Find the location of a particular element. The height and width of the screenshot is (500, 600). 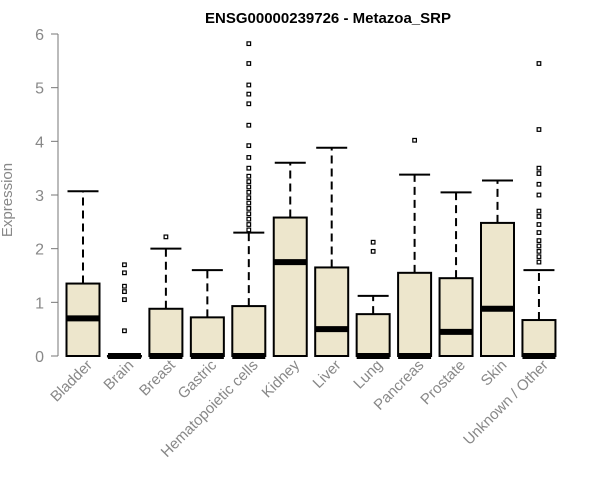

y-tick-label: 5 is located at coordinates (39, 89).